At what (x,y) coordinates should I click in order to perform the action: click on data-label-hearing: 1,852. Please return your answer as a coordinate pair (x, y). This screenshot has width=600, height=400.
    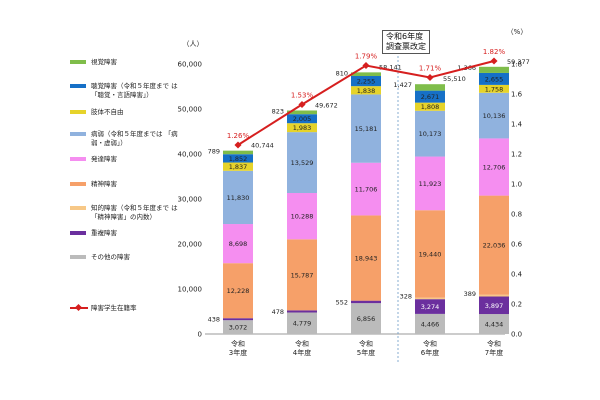
    Looking at the image, I should click on (238, 159).